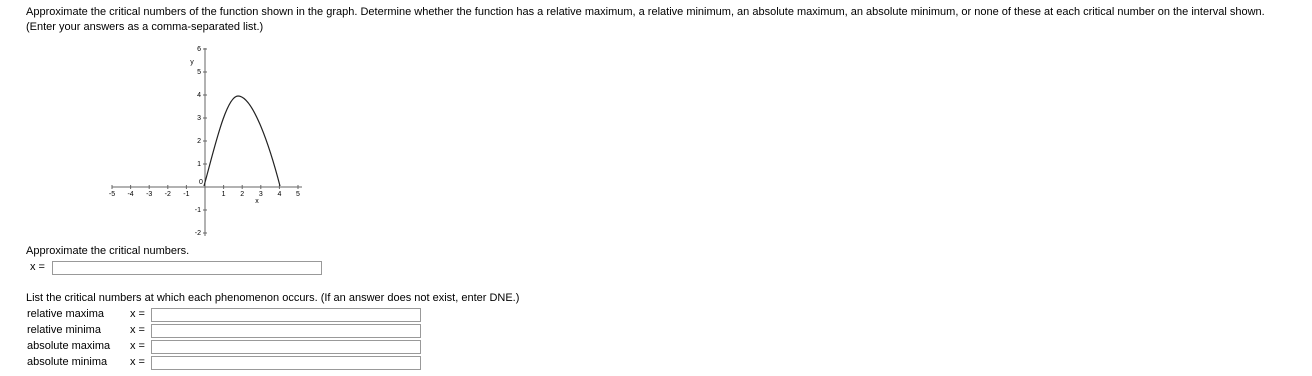  Describe the element at coordinates (69, 346) in the screenshot. I see `row-label: absolute maxima` at that location.